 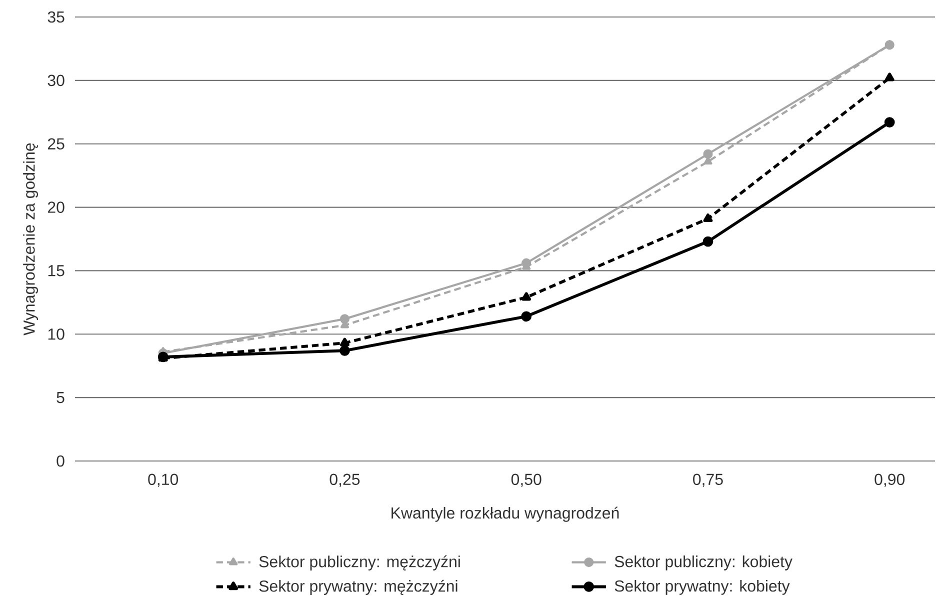 What do you see at coordinates (60, 398) in the screenshot?
I see `y-tick-label: 5` at bounding box center [60, 398].